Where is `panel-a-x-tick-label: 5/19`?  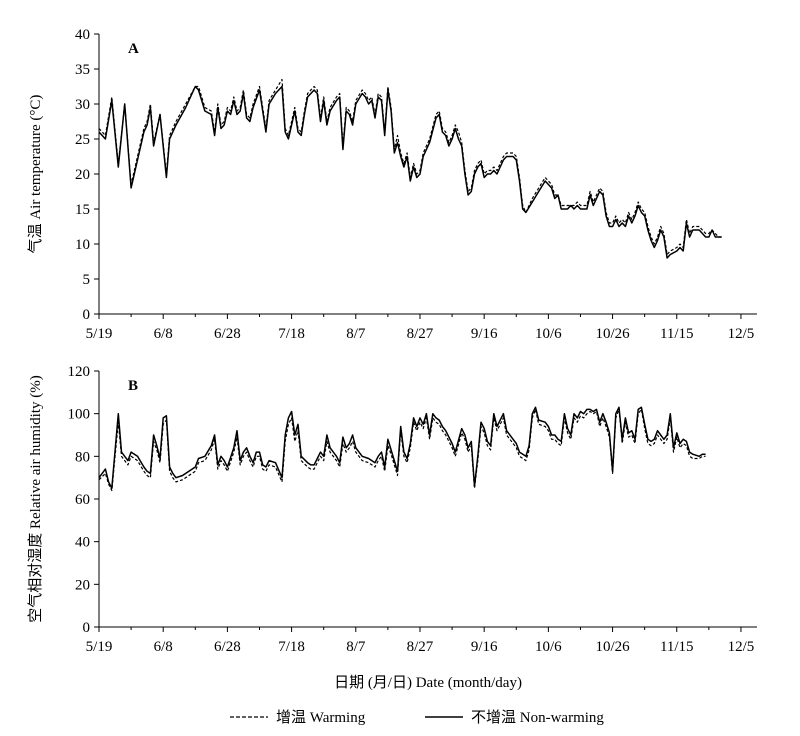
panel-a-x-tick-label: 5/19 is located at coordinates (99, 334).